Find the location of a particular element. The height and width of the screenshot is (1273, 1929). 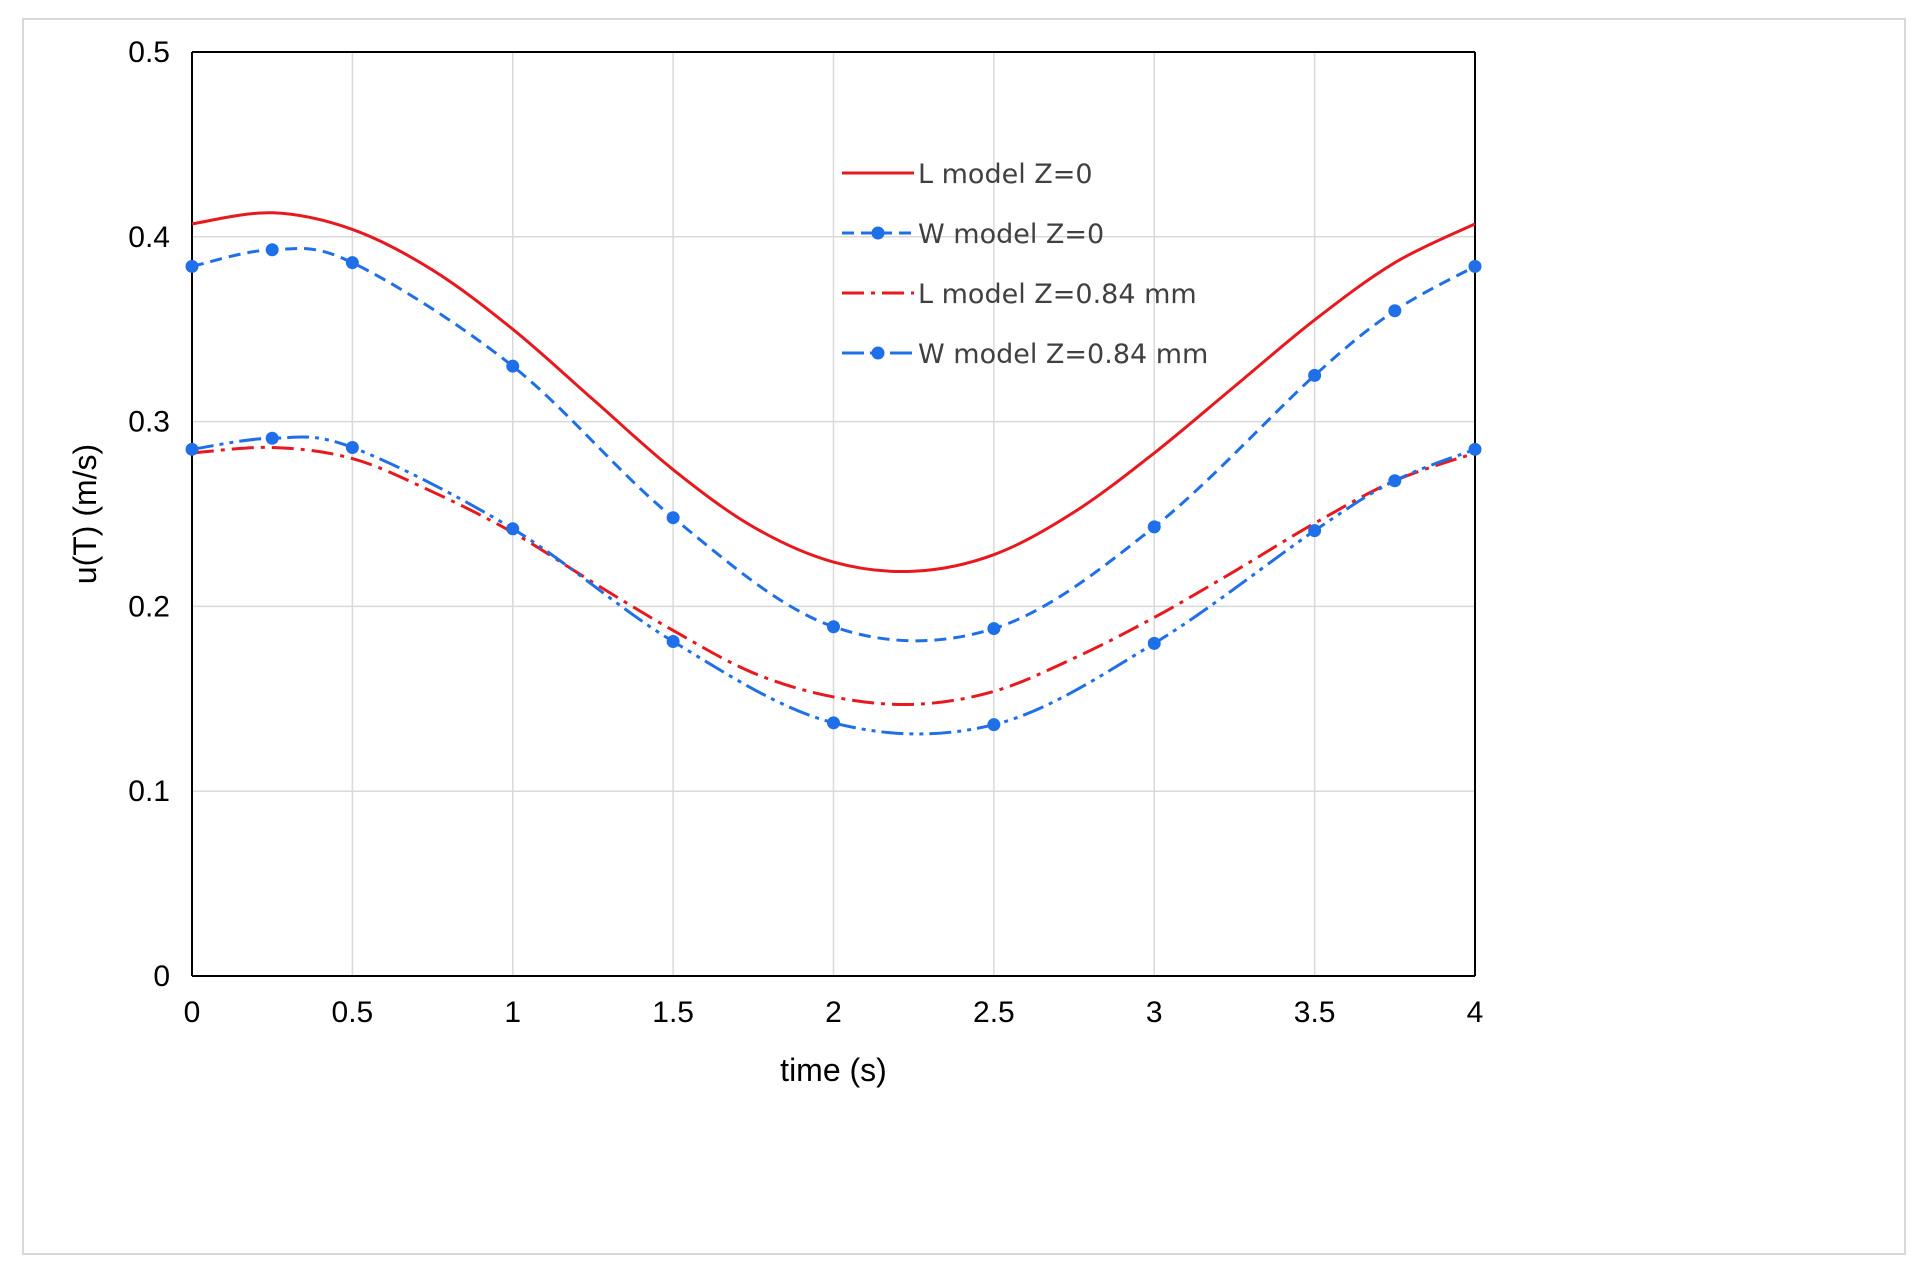

x-tick-label: 2.5 is located at coordinates (994, 1012).